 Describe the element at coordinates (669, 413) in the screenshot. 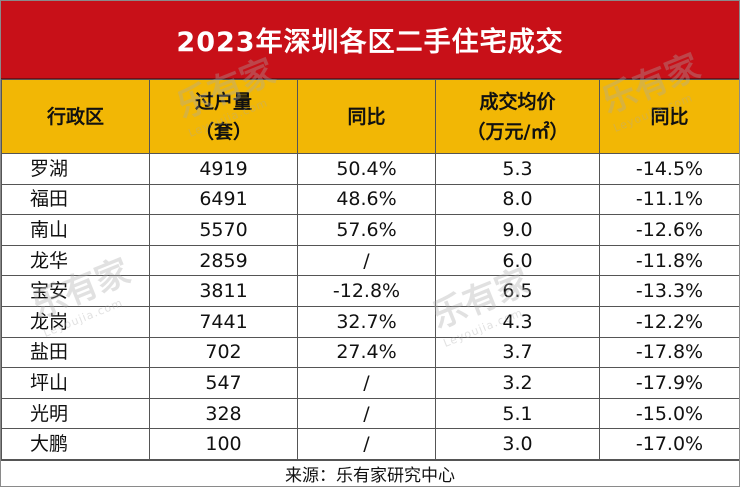

I see `cell-price-yoy: -15.0%` at that location.